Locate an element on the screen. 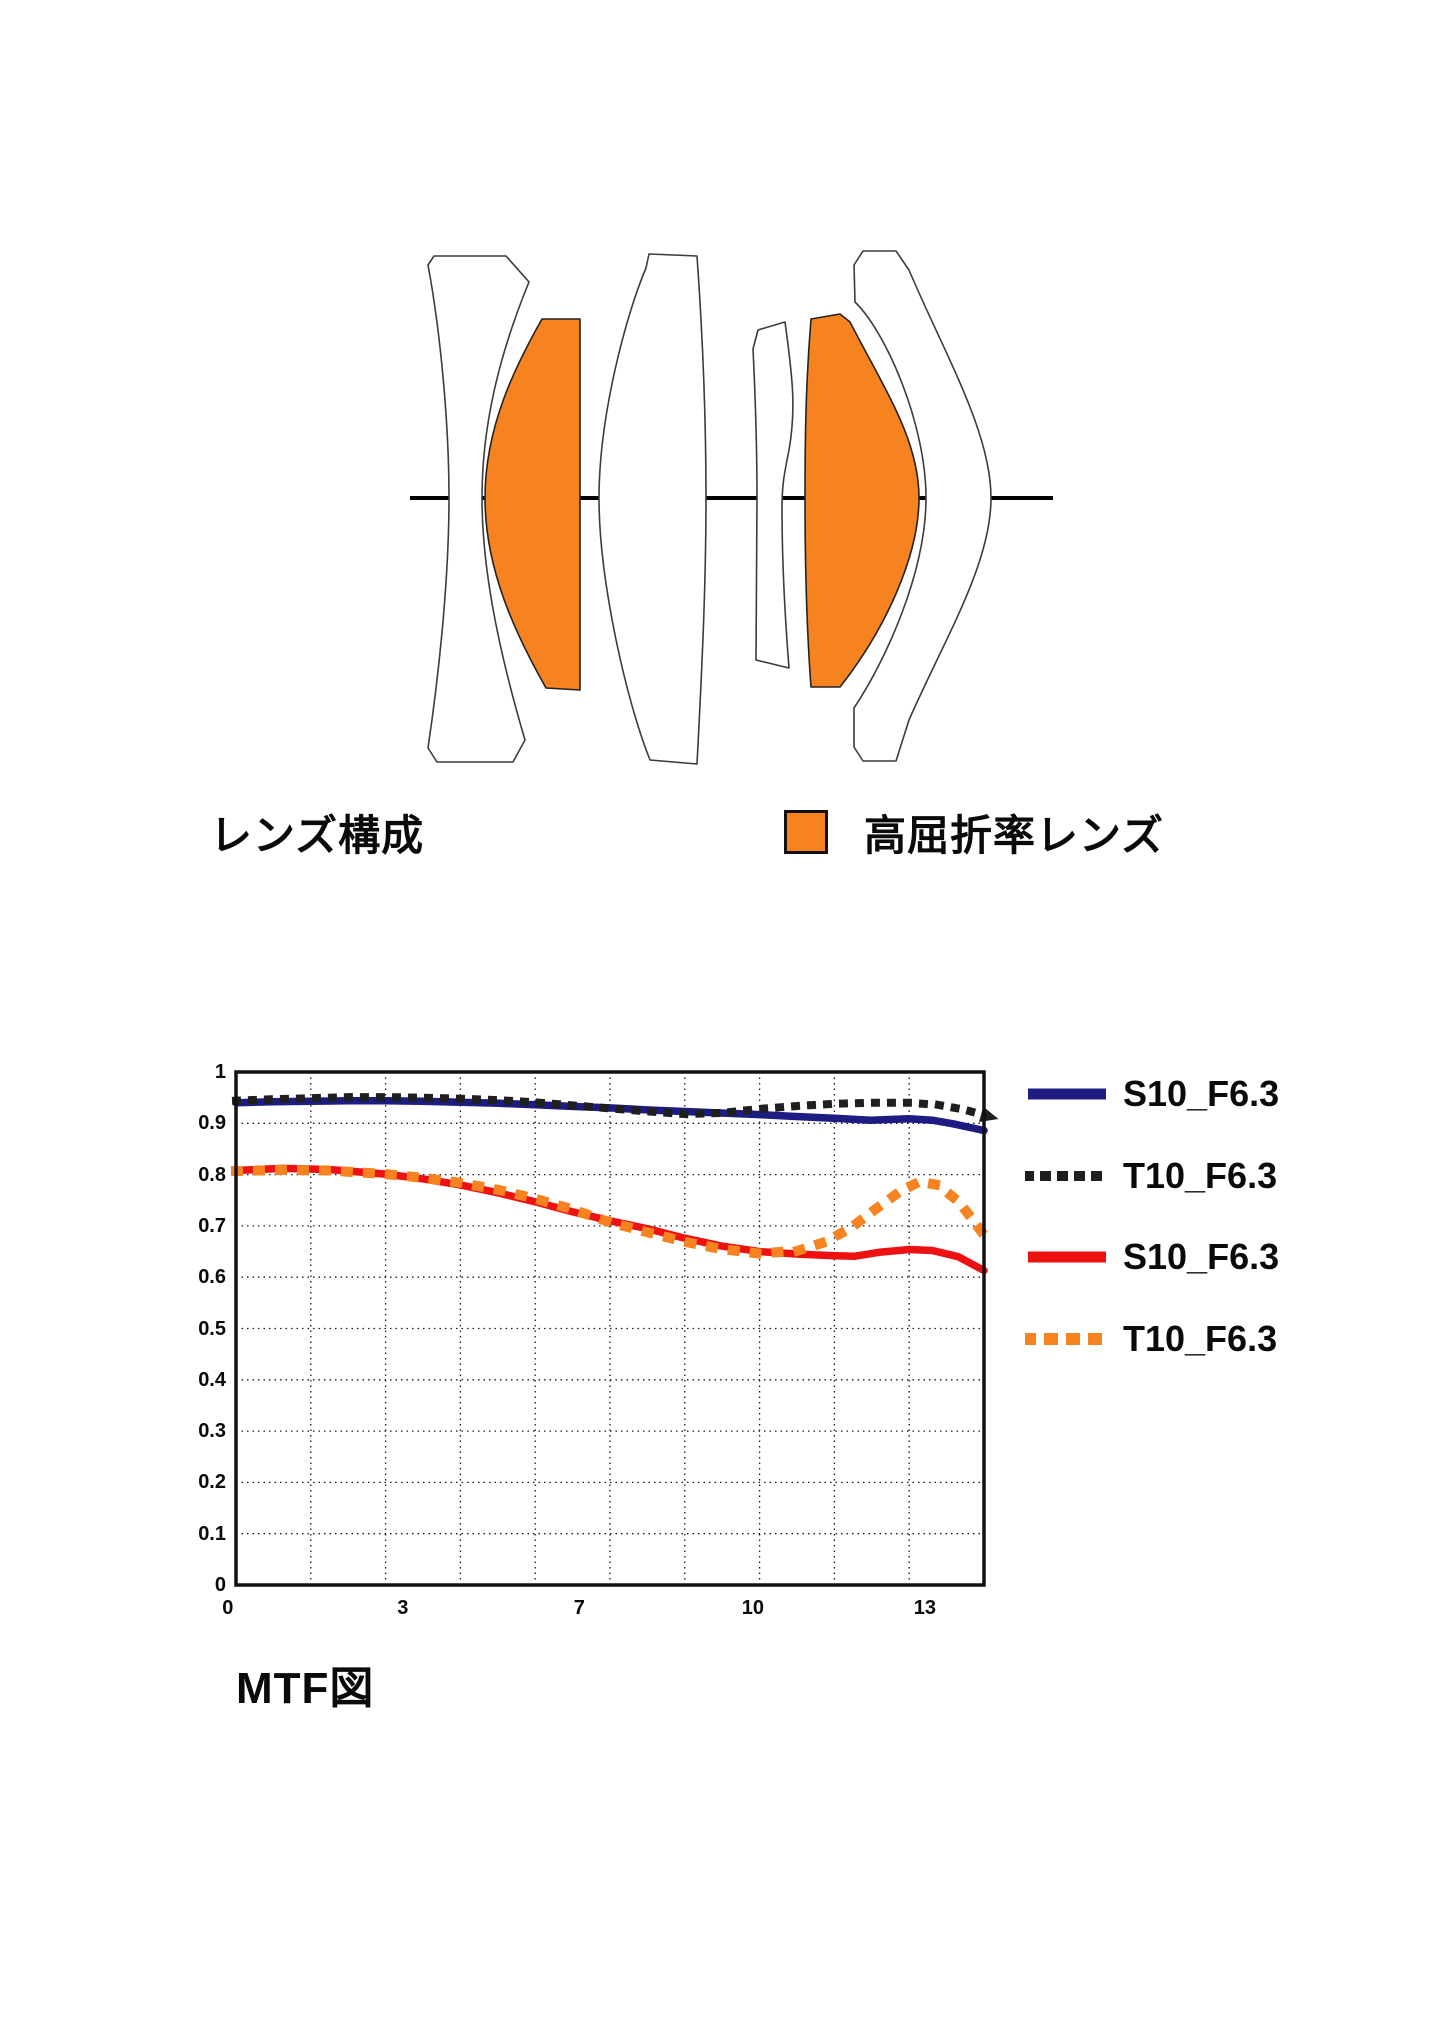 The height and width of the screenshot is (2043, 1445). lens-diagram is located at coordinates (730, 505).